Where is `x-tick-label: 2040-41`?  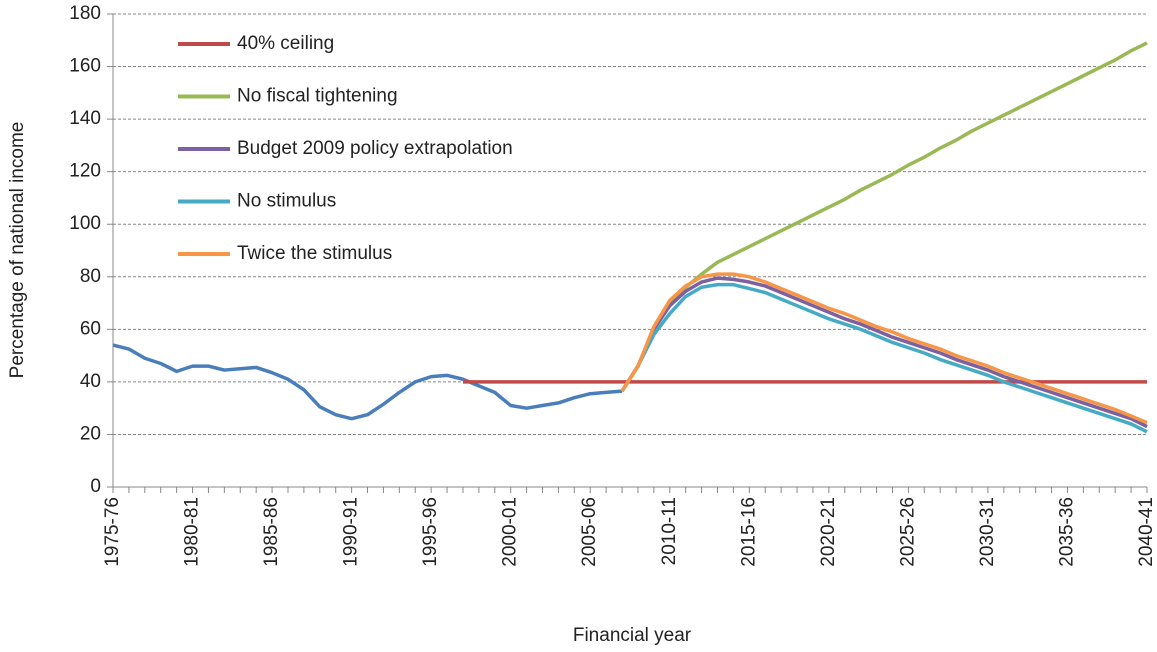 x-tick-label: 2040-41 is located at coordinates (1146, 532).